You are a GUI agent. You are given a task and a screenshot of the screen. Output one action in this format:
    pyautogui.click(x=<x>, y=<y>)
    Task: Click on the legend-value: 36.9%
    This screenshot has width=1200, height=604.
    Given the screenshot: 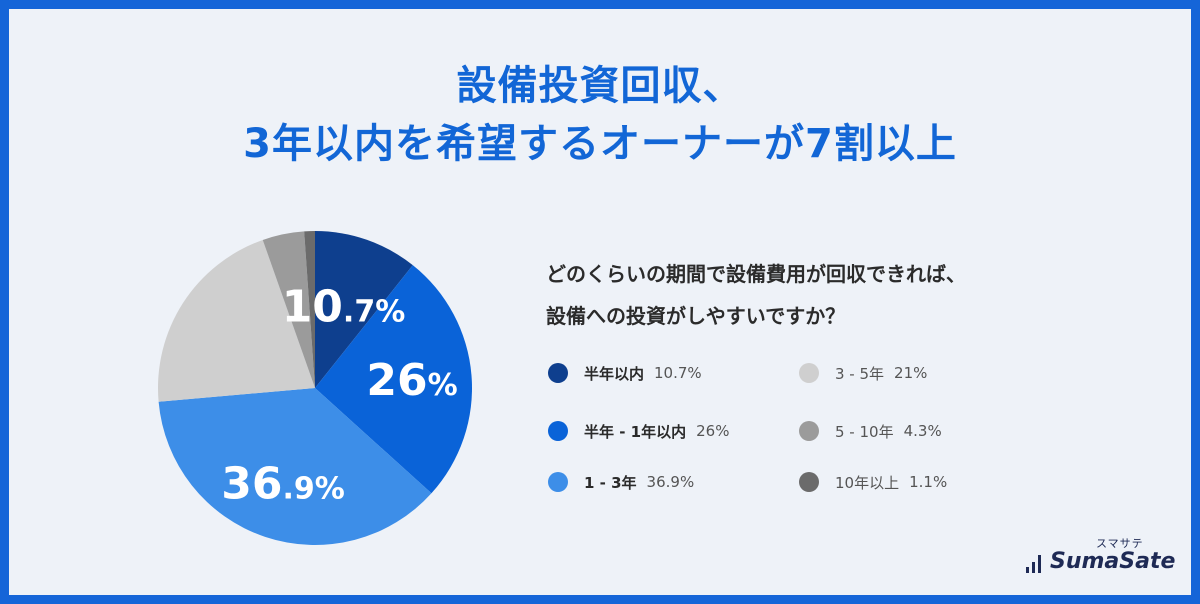 What is the action you would take?
    pyautogui.click(x=670, y=482)
    